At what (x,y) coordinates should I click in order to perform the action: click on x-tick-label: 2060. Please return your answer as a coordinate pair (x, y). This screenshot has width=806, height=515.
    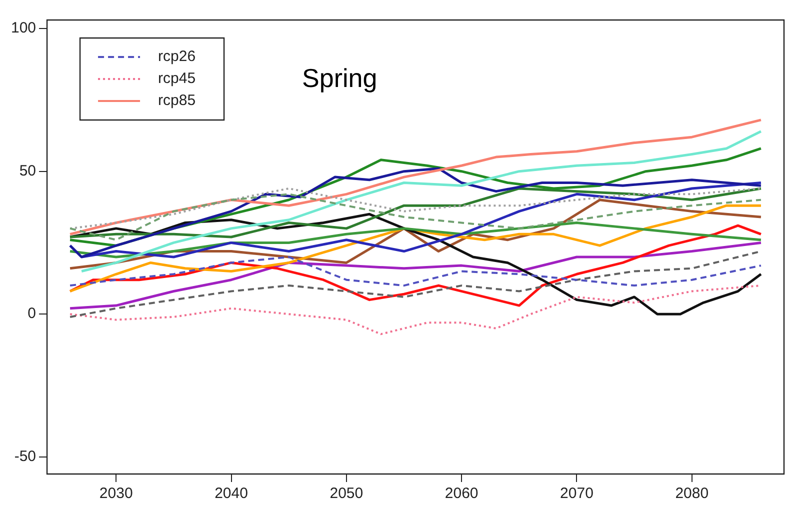
    Looking at the image, I should click on (461, 493).